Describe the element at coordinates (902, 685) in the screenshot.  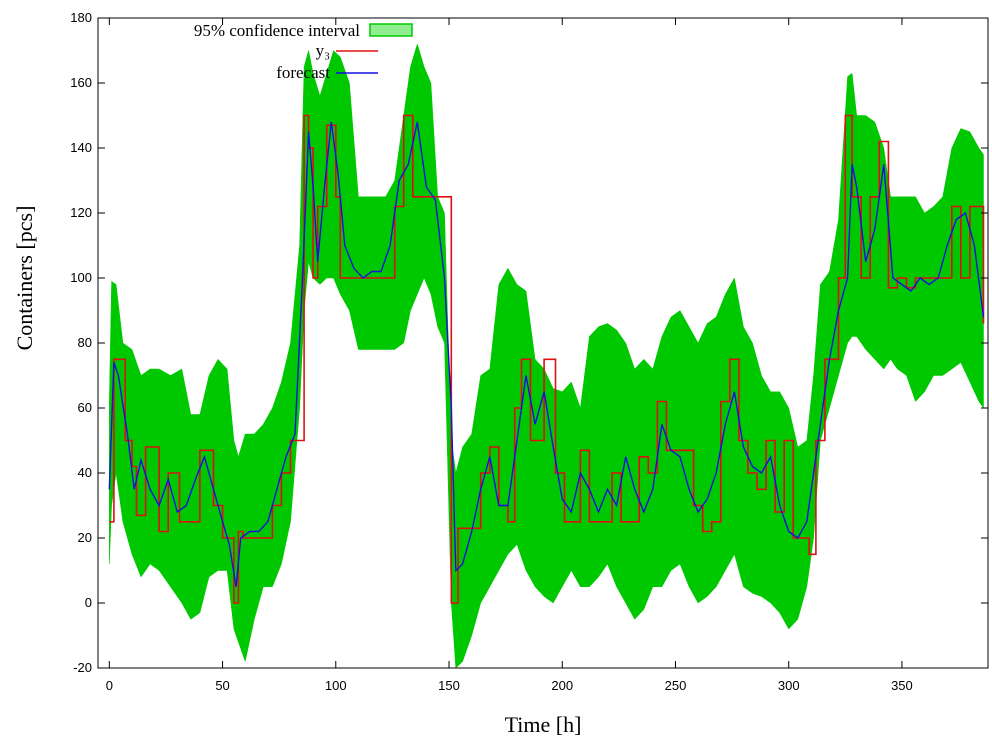
I see `x-tick-label: 350` at that location.